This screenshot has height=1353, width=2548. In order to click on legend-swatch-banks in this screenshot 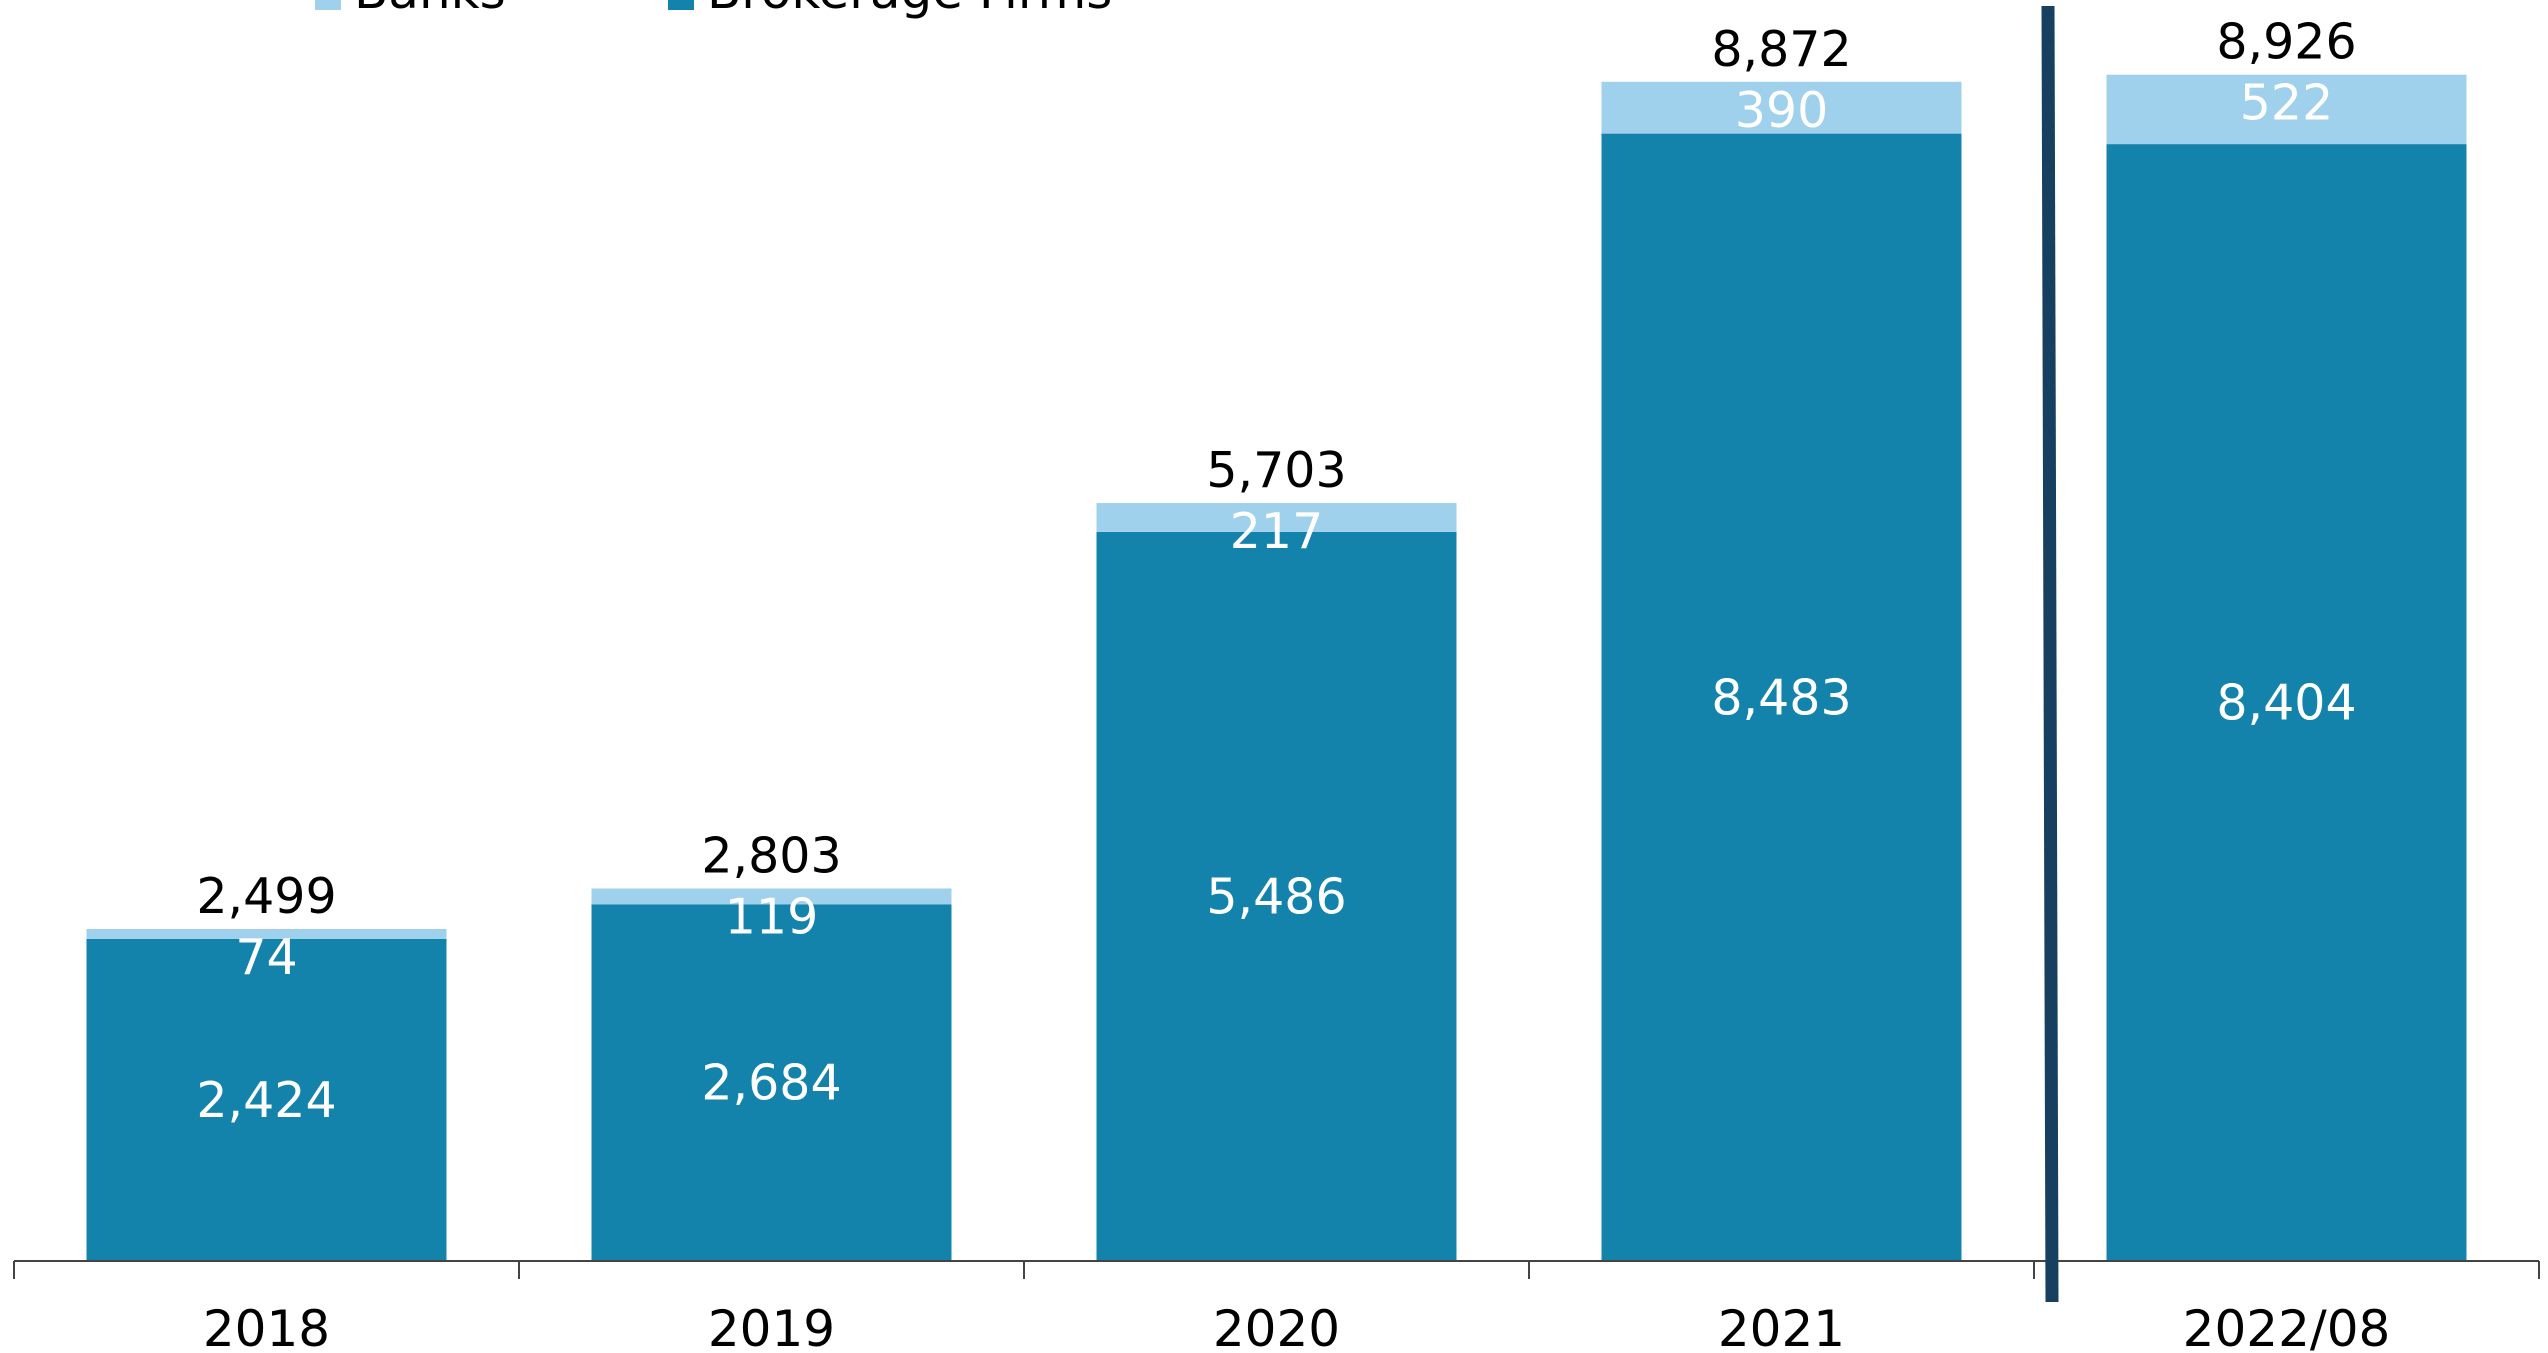, I will do `click(328, 5)`.